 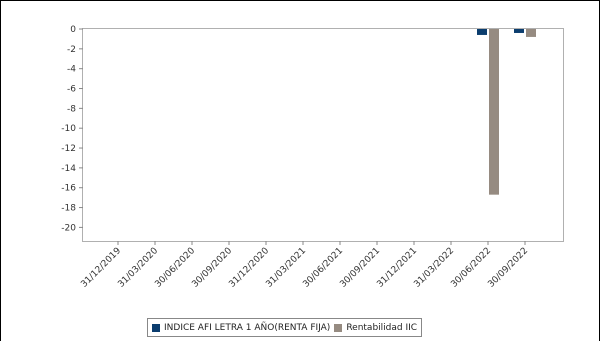 I want to click on y-tick-label: -20, so click(x=68, y=228).